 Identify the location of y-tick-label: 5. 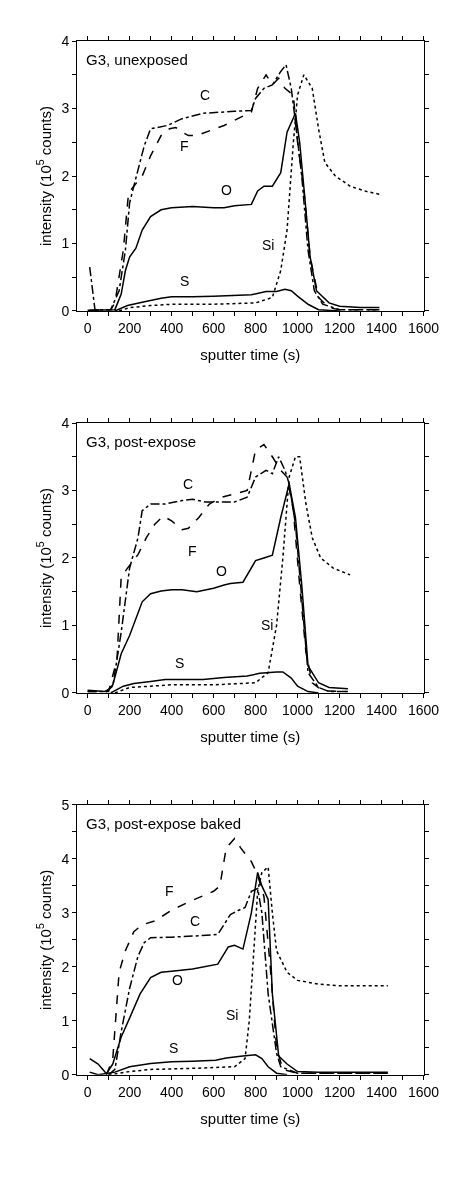
(65, 804).